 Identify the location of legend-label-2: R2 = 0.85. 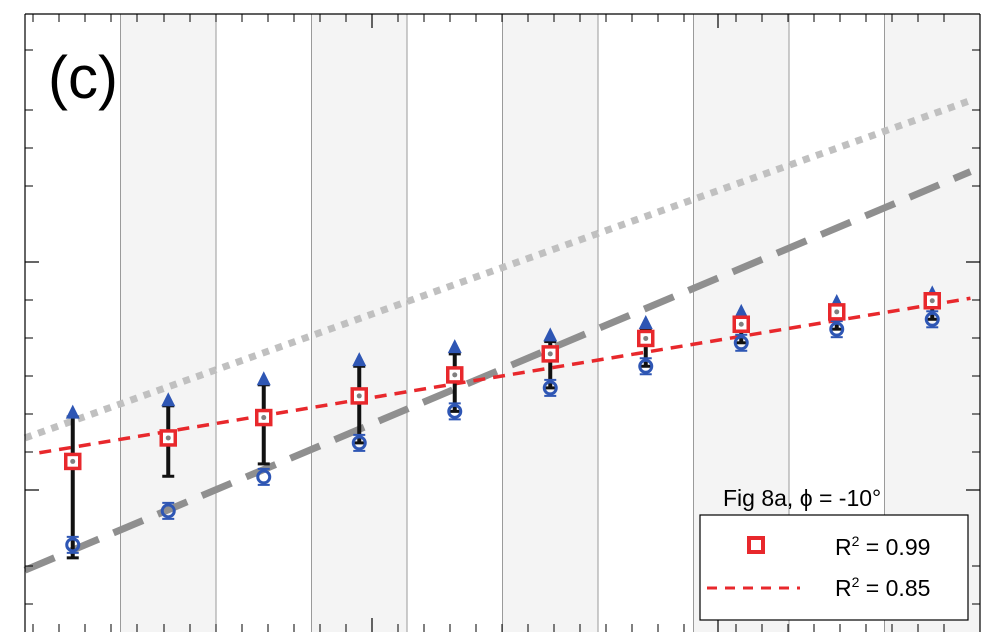
(882, 587).